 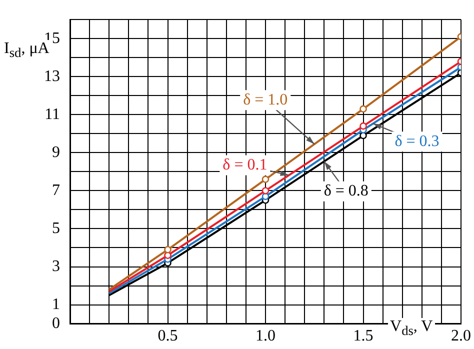 I want to click on x-tick-label: 1.5, so click(x=363, y=336).